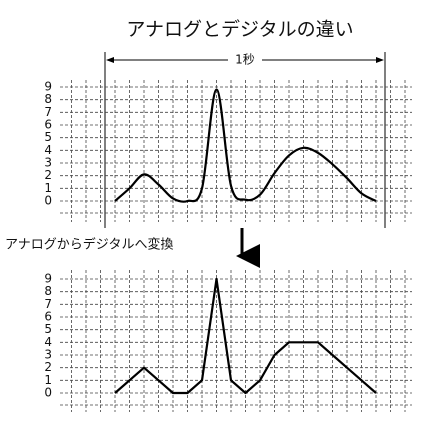  Describe the element at coordinates (239, 30) in the screenshot. I see `chart-title: アナログとデジタルの違い` at that location.